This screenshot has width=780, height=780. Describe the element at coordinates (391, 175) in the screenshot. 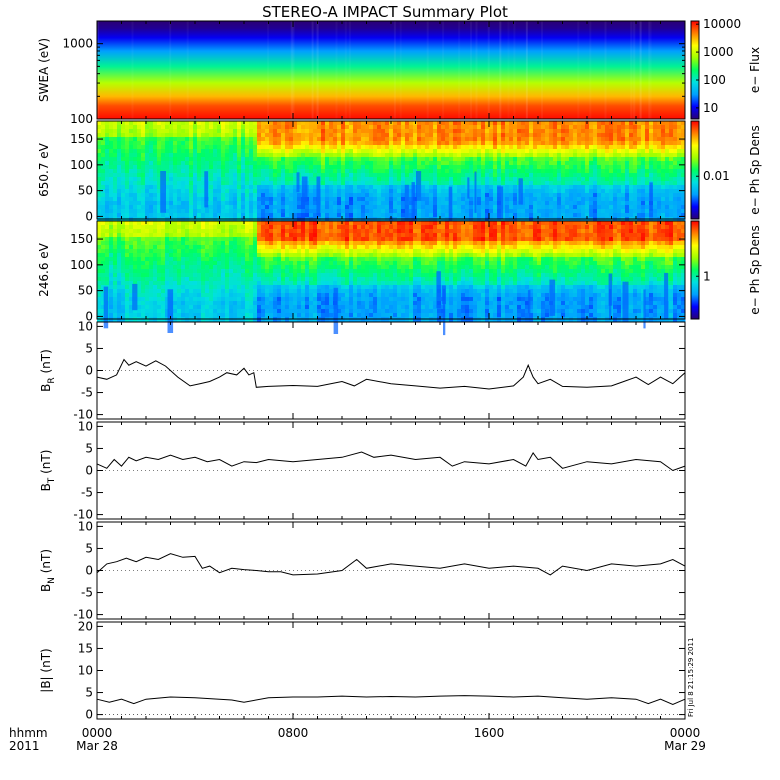

I see `heatmap-pad650` at that location.